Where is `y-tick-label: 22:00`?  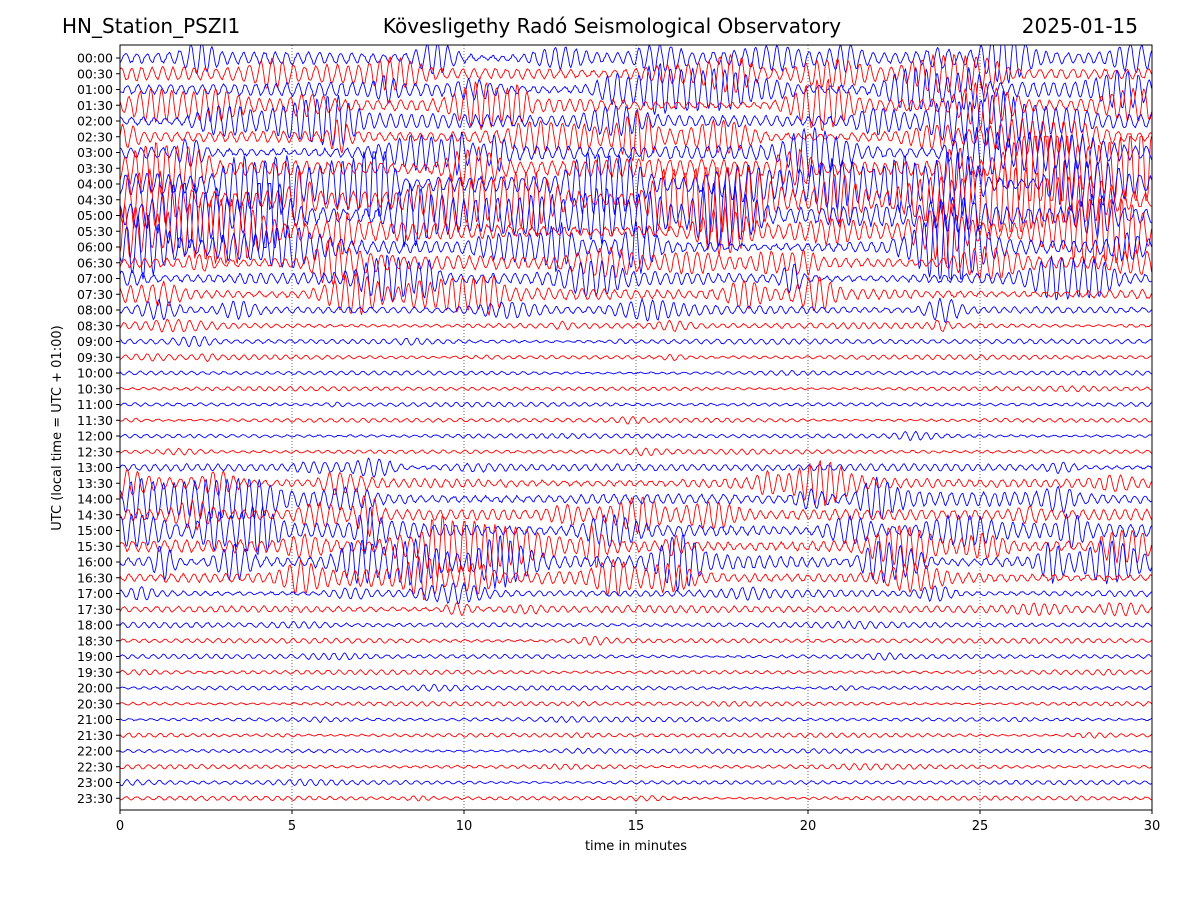
y-tick-label: 22:00 is located at coordinates (95, 751).